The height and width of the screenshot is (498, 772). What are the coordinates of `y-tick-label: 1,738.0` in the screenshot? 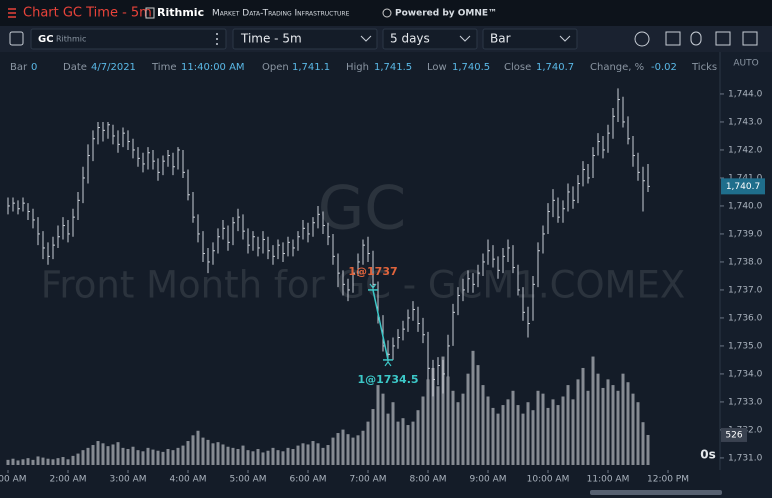 It's located at (745, 262).